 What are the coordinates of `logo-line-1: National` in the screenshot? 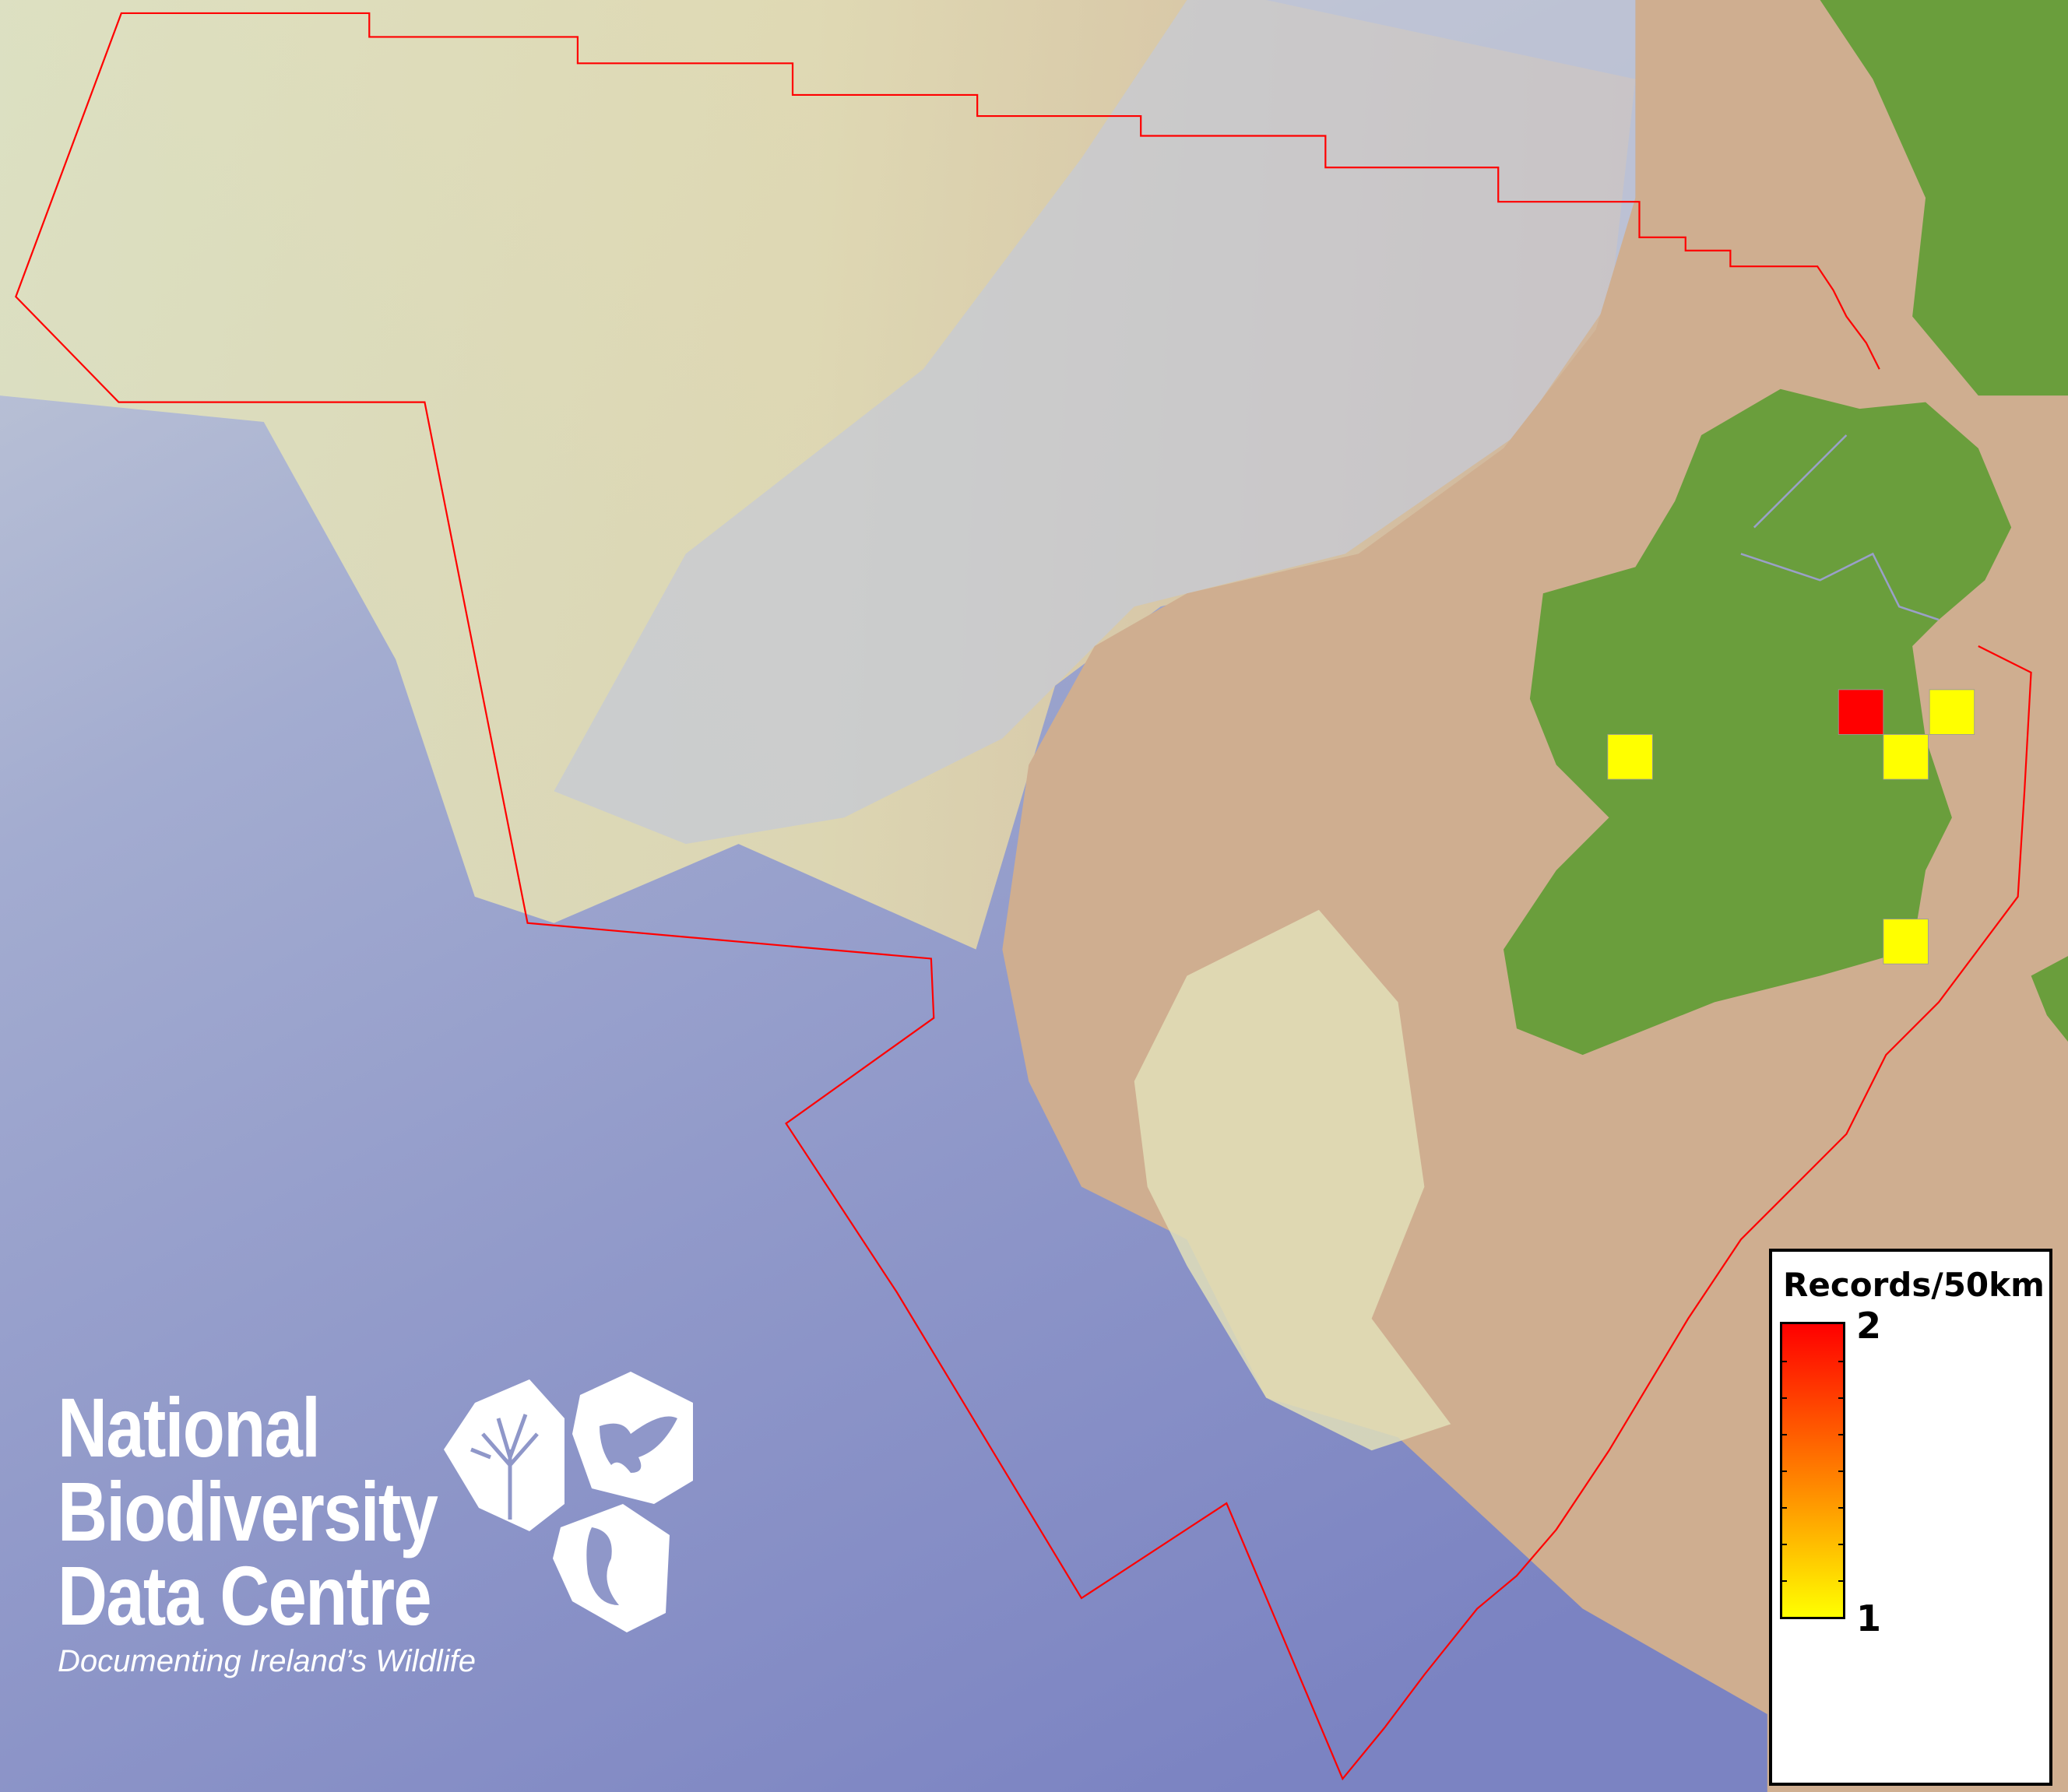 It's located at (189, 1427).